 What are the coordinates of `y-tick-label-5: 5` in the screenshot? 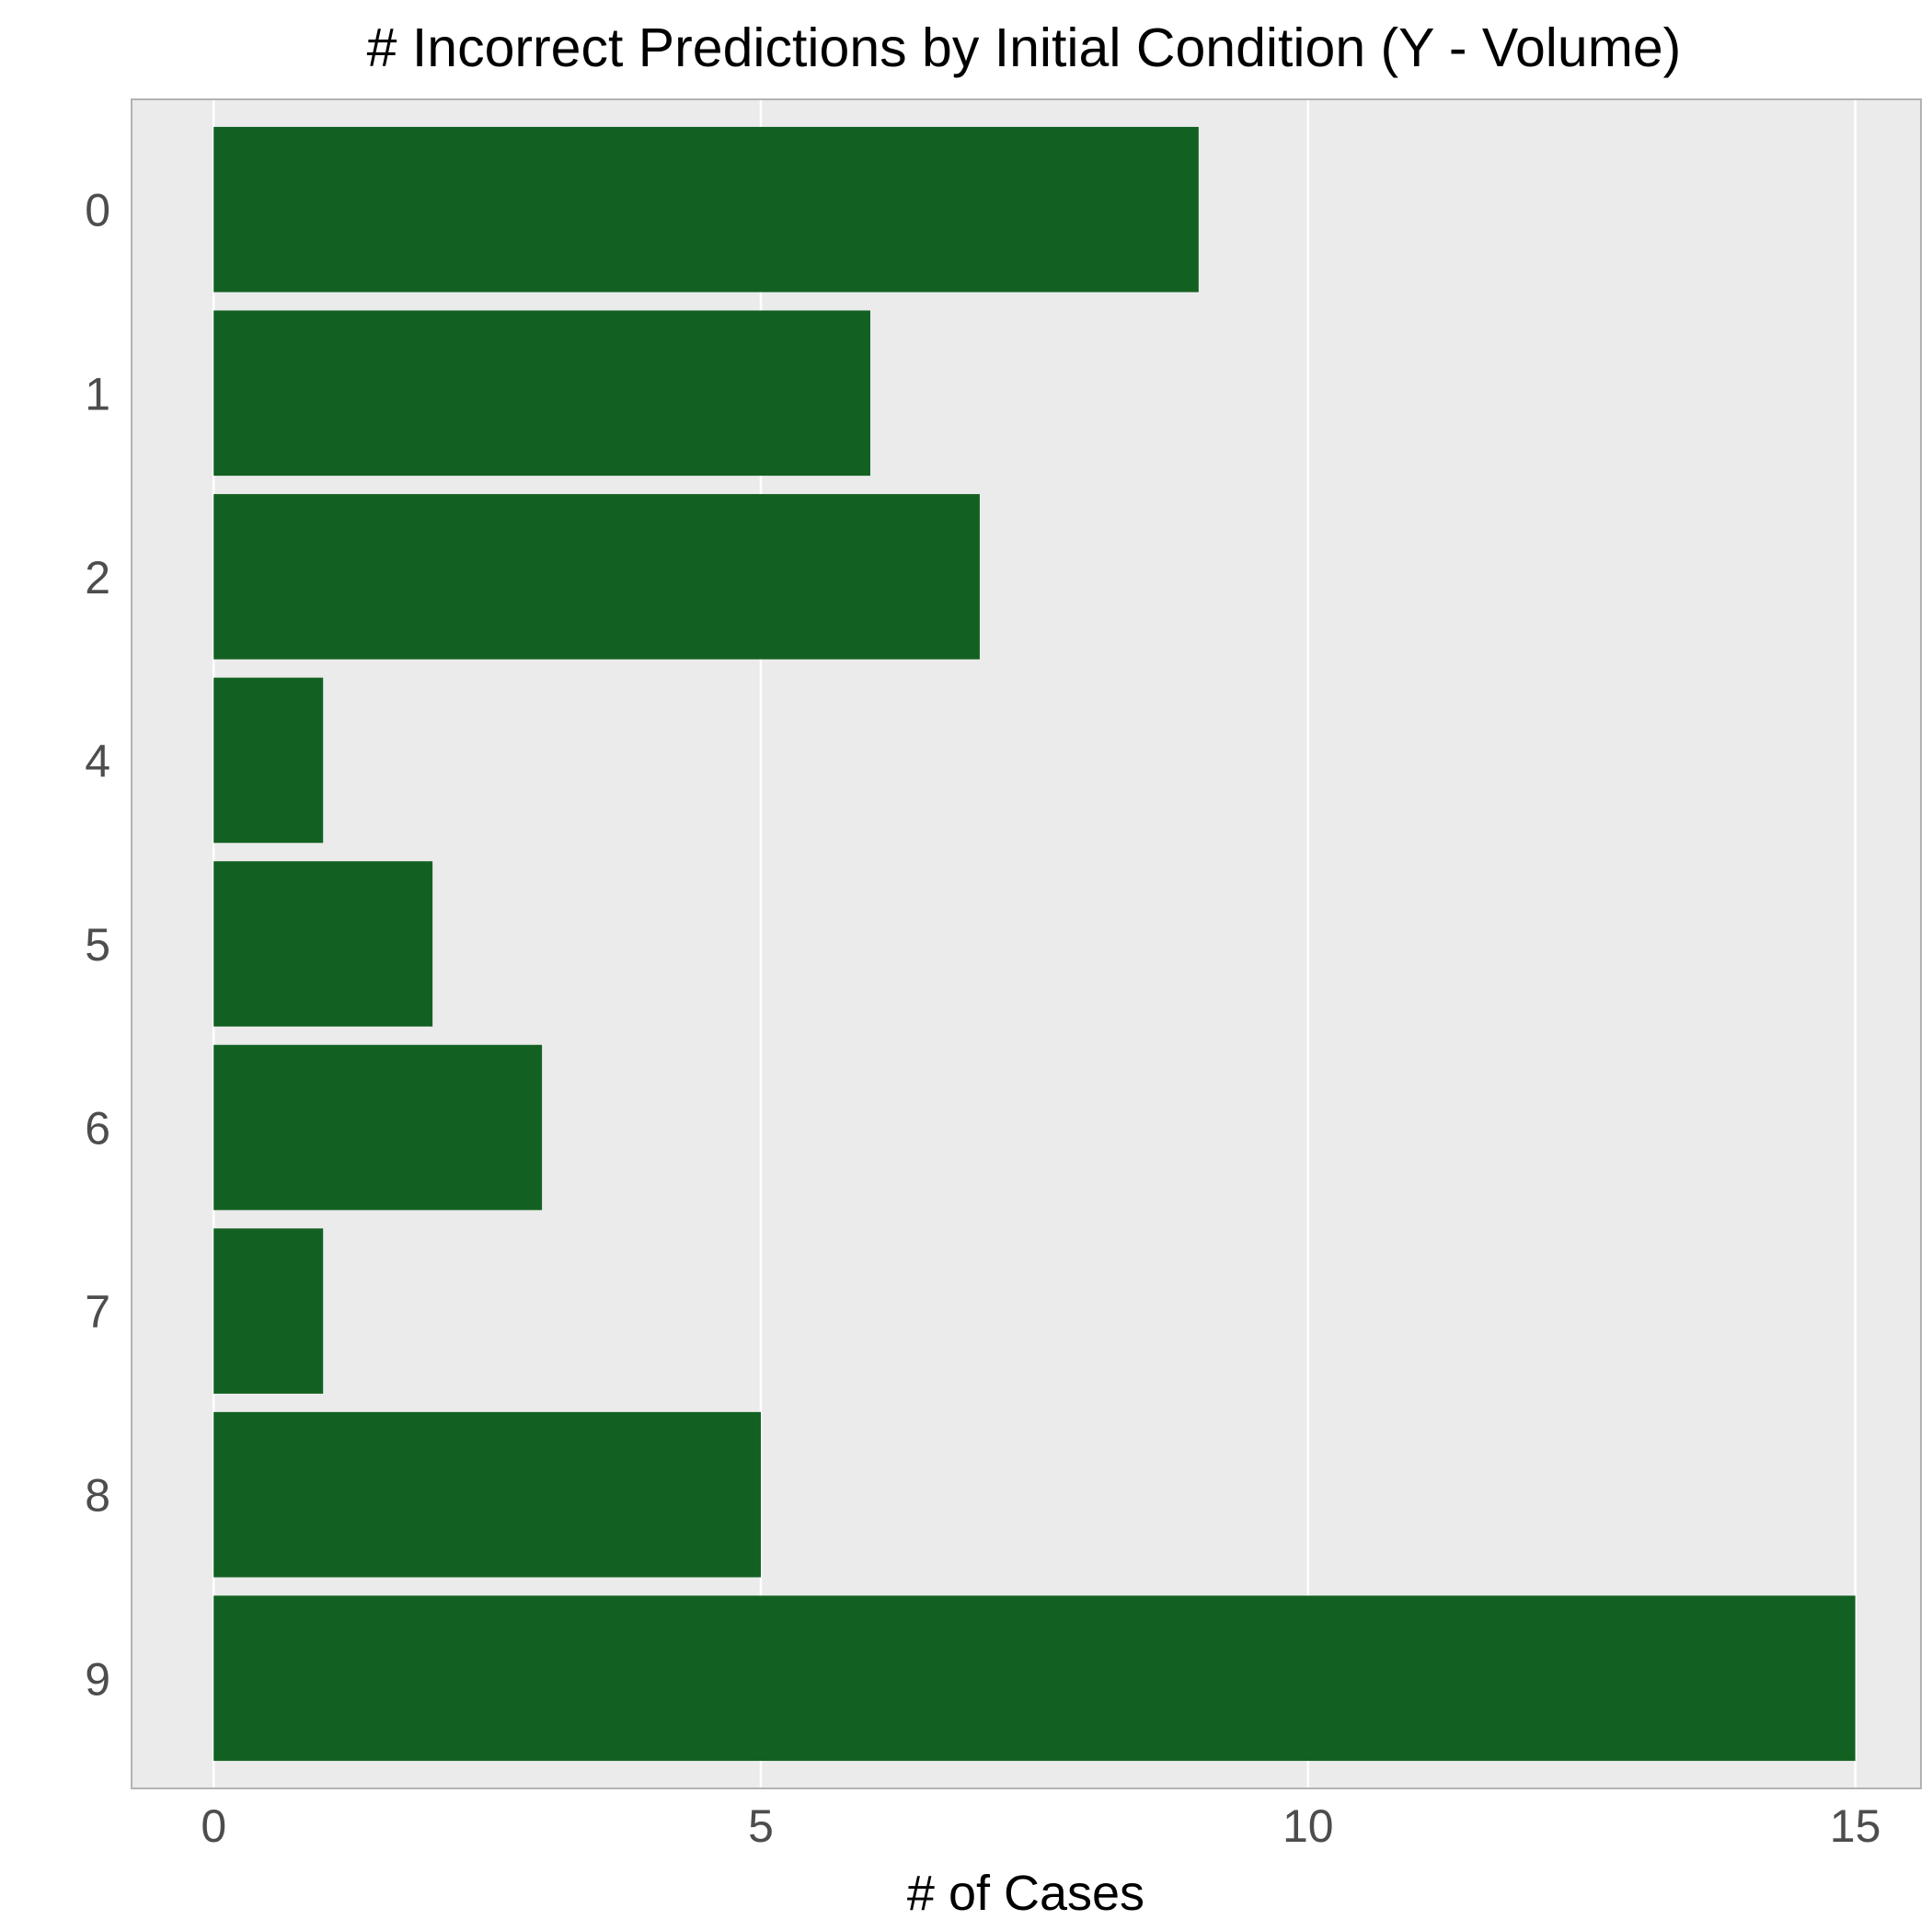 It's located at (97, 945).